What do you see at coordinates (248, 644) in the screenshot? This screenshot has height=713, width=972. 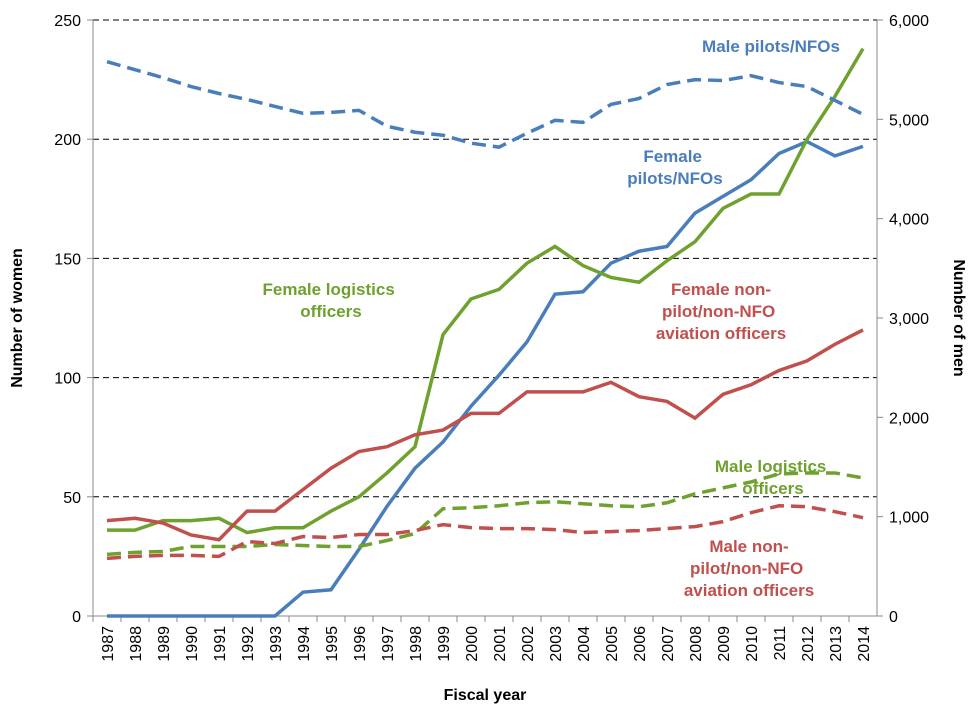 I see `x-tick-label: 1992` at bounding box center [248, 644].